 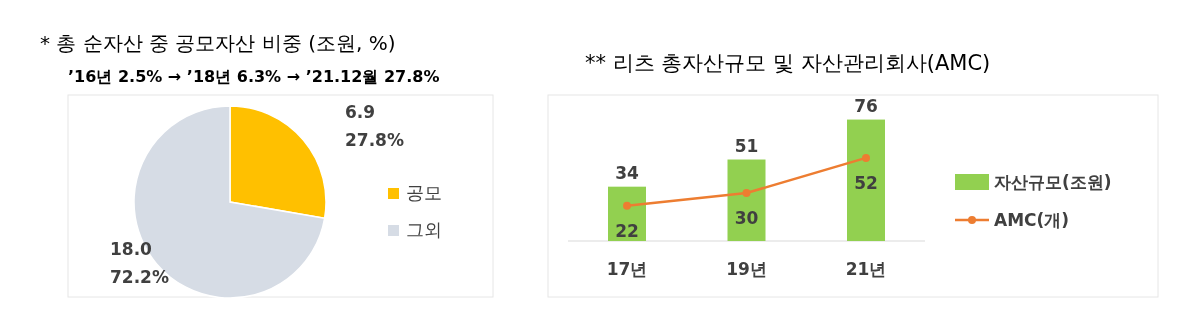 I want to click on data-label: 6.9 27.8%, so click(x=374, y=126).